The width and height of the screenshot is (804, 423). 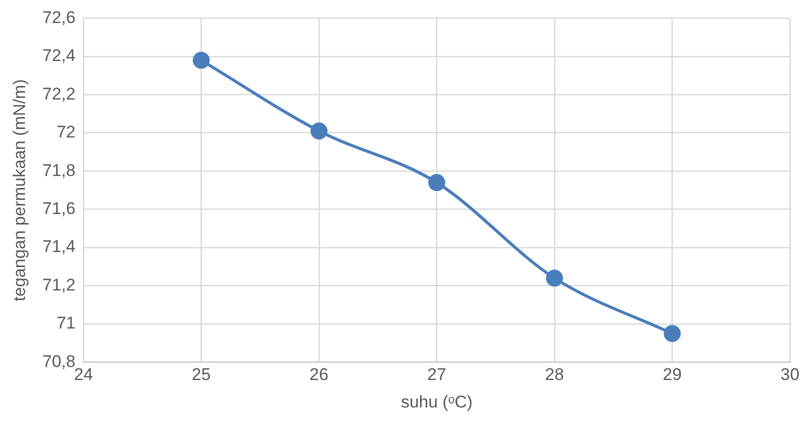 I want to click on x-tick-label: 28, so click(x=554, y=374).